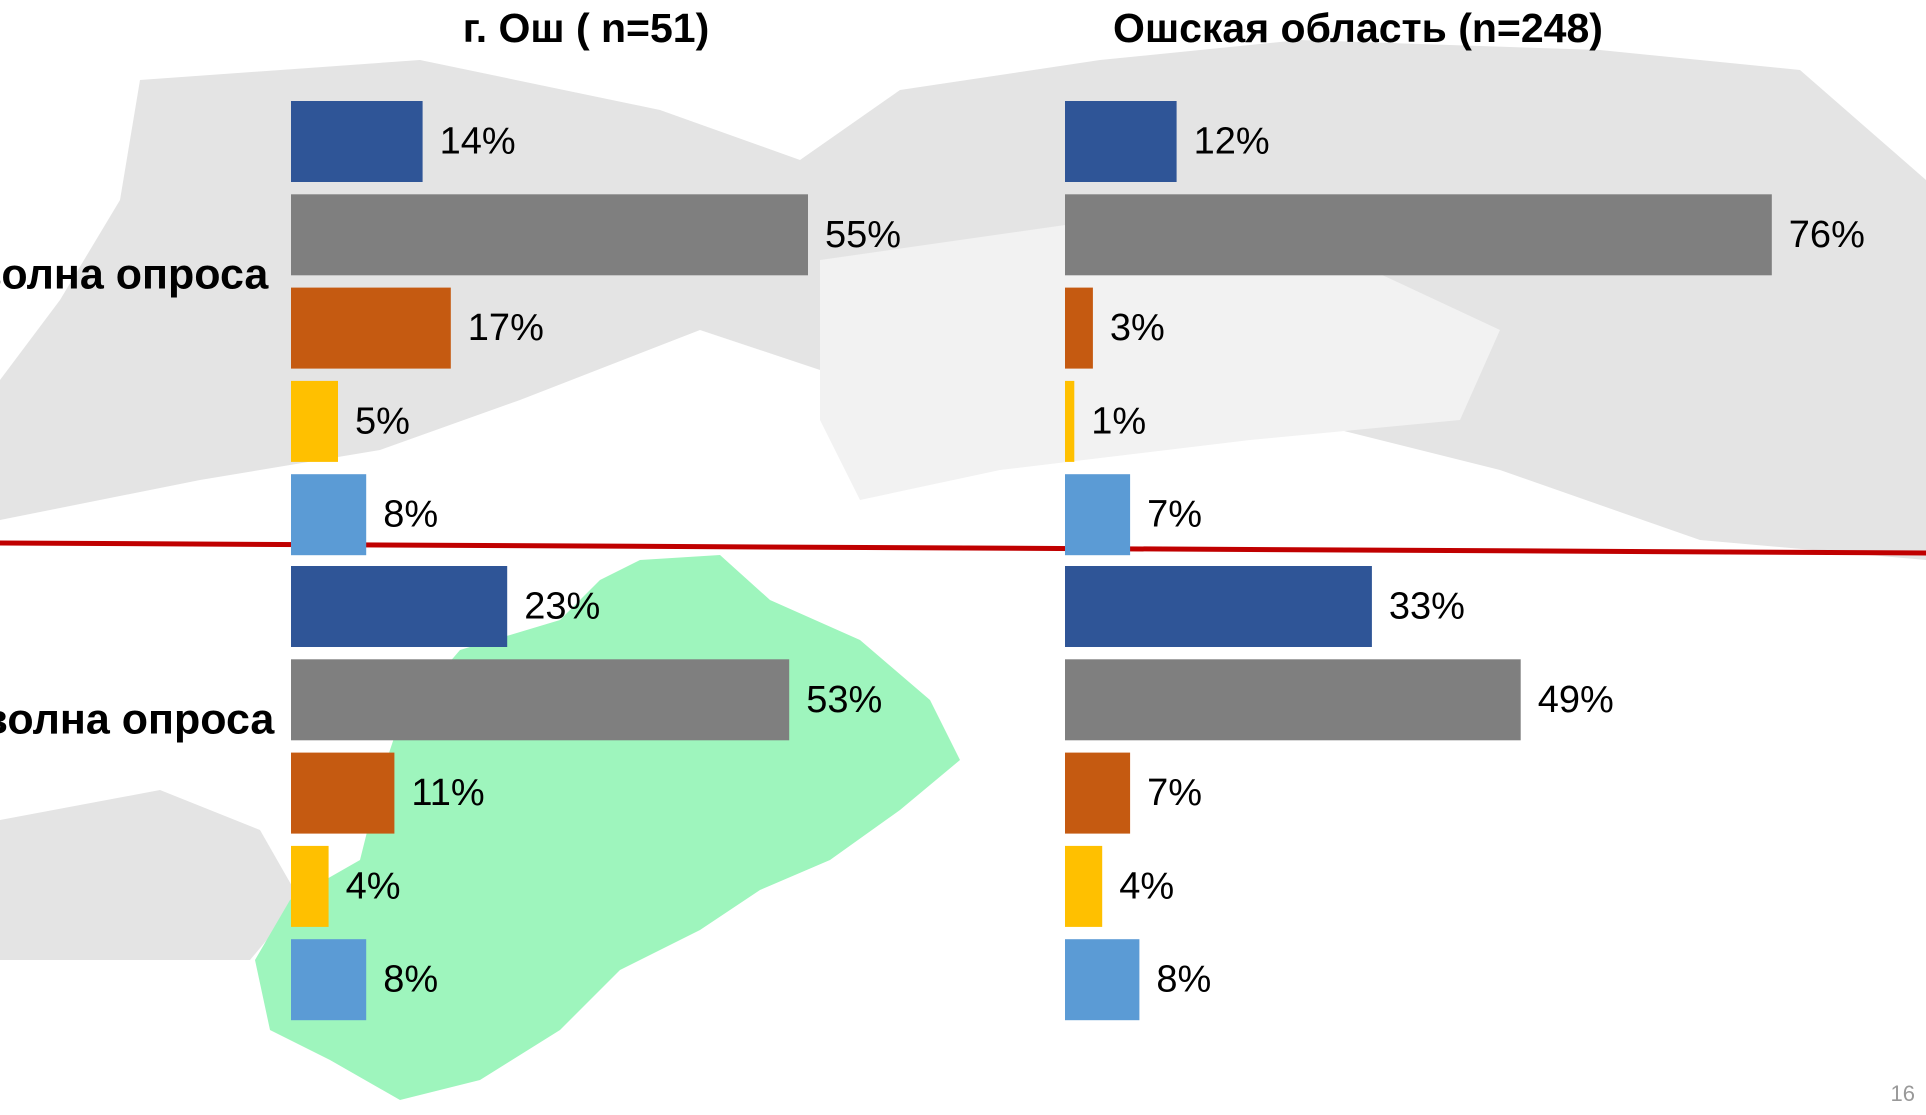  Describe the element at coordinates (562, 607) in the screenshot. I see `value-label: 23%` at that location.